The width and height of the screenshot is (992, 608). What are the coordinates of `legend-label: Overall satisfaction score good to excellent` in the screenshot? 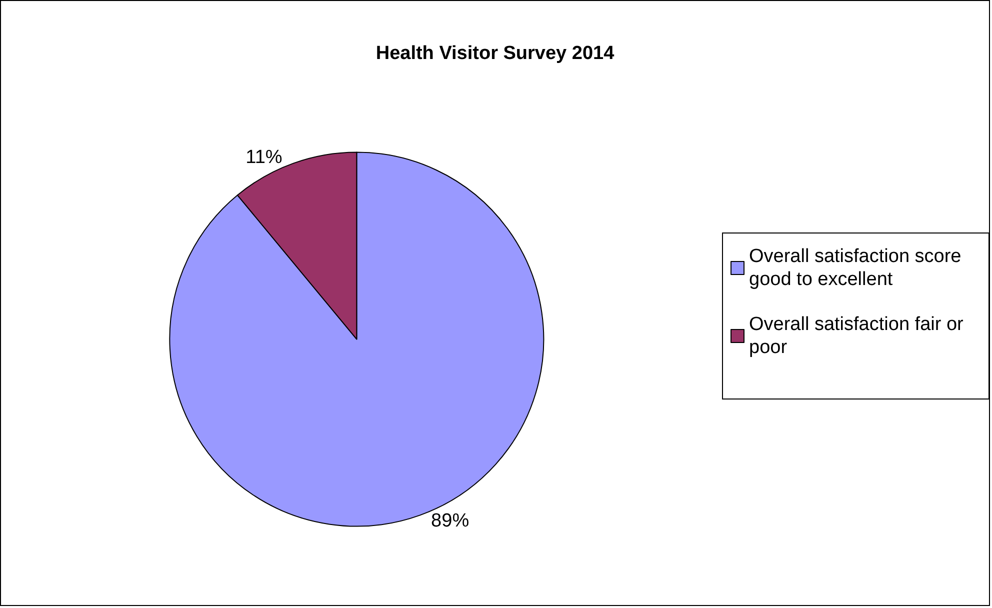 It's located at (858, 268).